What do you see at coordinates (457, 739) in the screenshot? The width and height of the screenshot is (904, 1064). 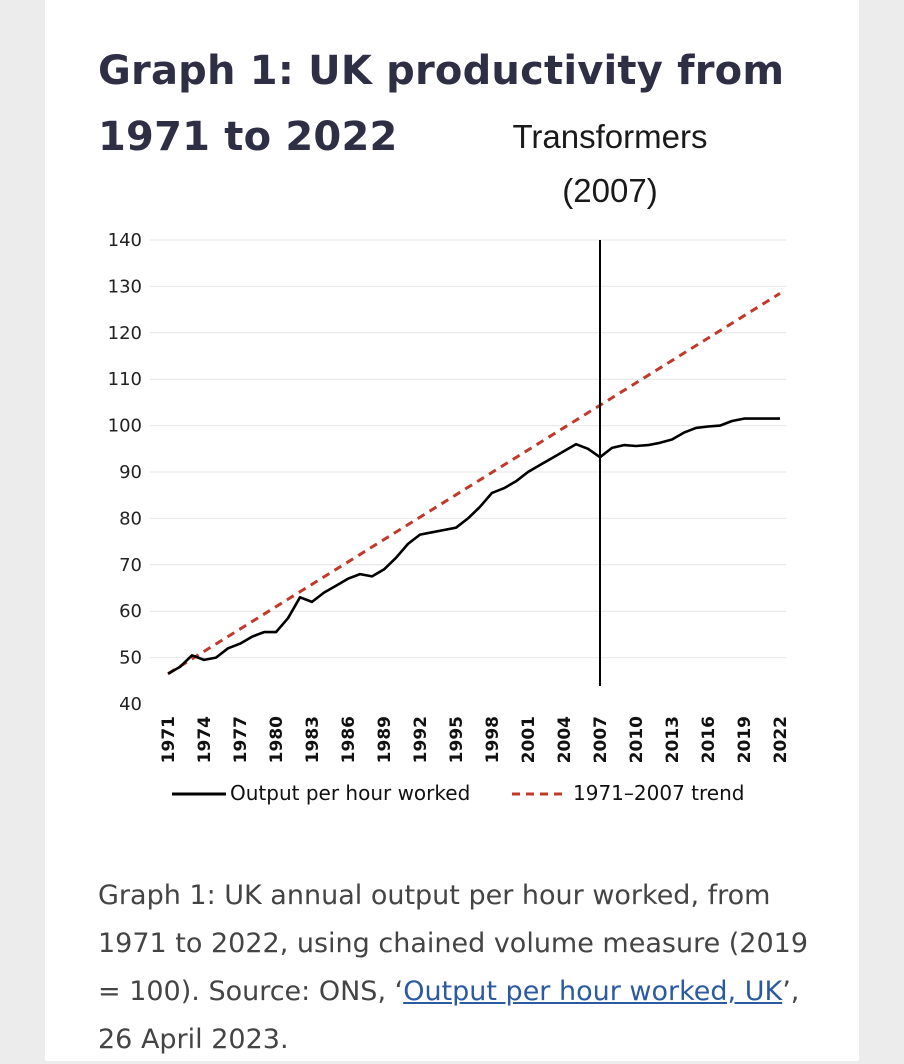 I see `x-tick-label: 1995` at bounding box center [457, 739].